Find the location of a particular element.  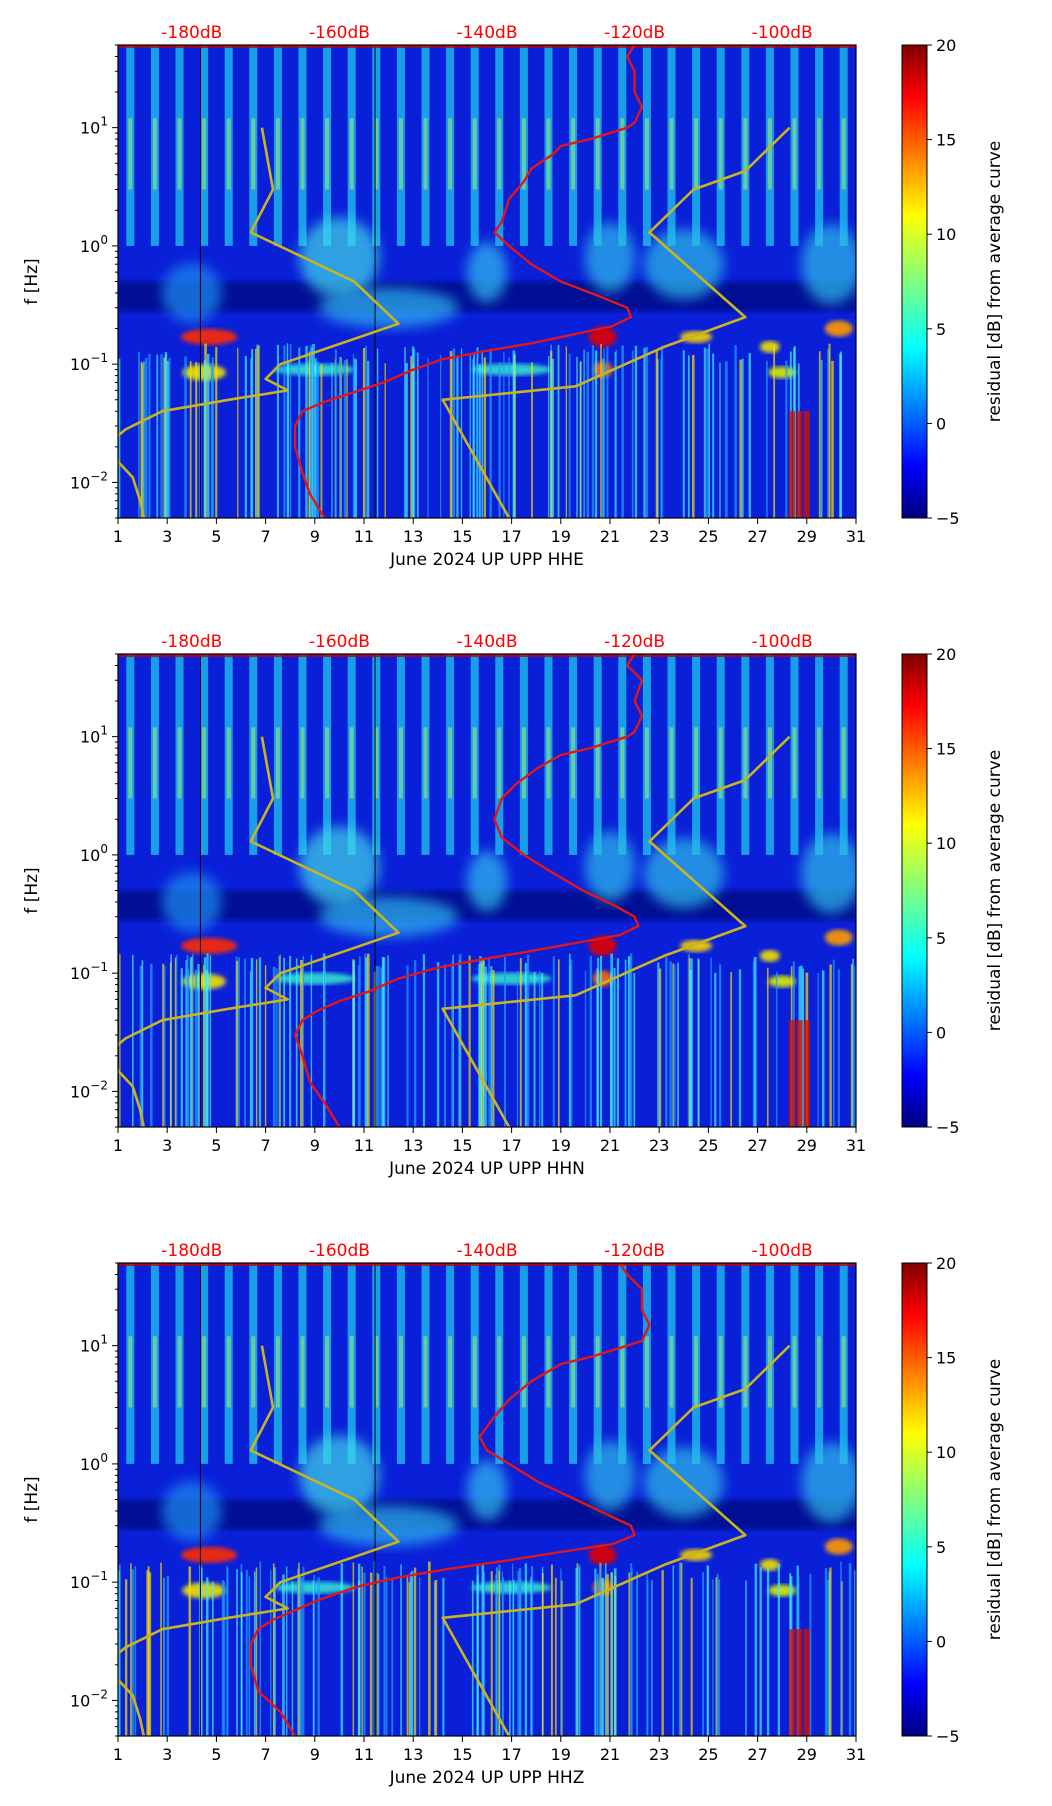

x-tick-label: 19 is located at coordinates (561, 1754).